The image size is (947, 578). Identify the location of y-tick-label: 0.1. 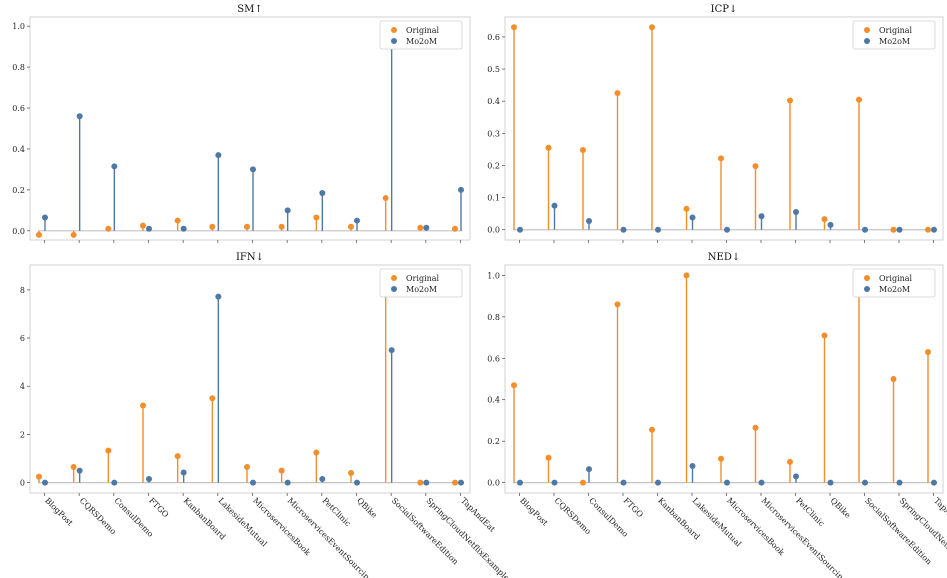
(493, 198).